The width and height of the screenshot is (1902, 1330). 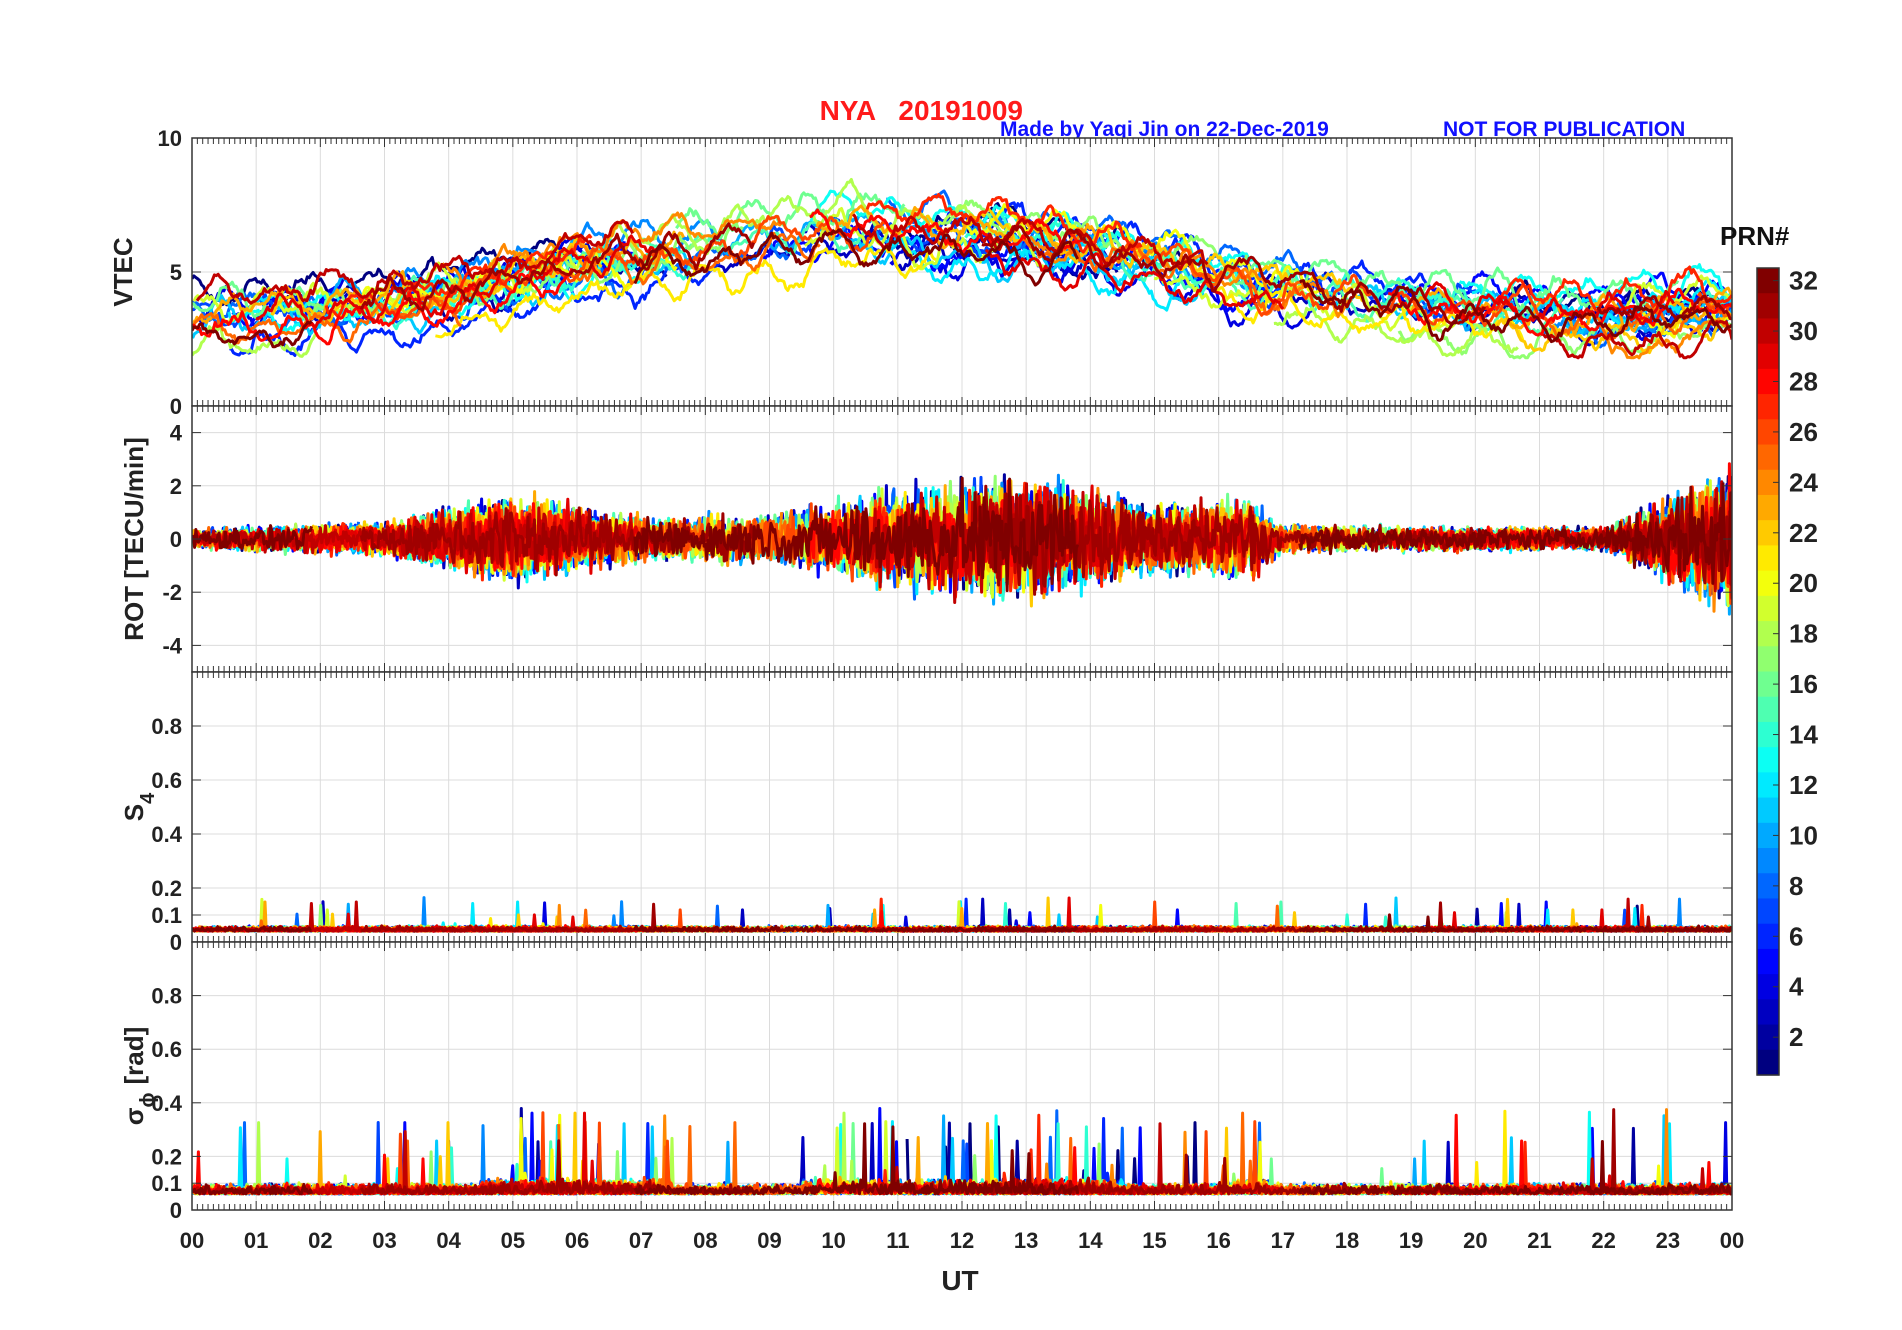 What do you see at coordinates (1796, 987) in the screenshot?
I see `colorbar-tick-label: 4` at bounding box center [1796, 987].